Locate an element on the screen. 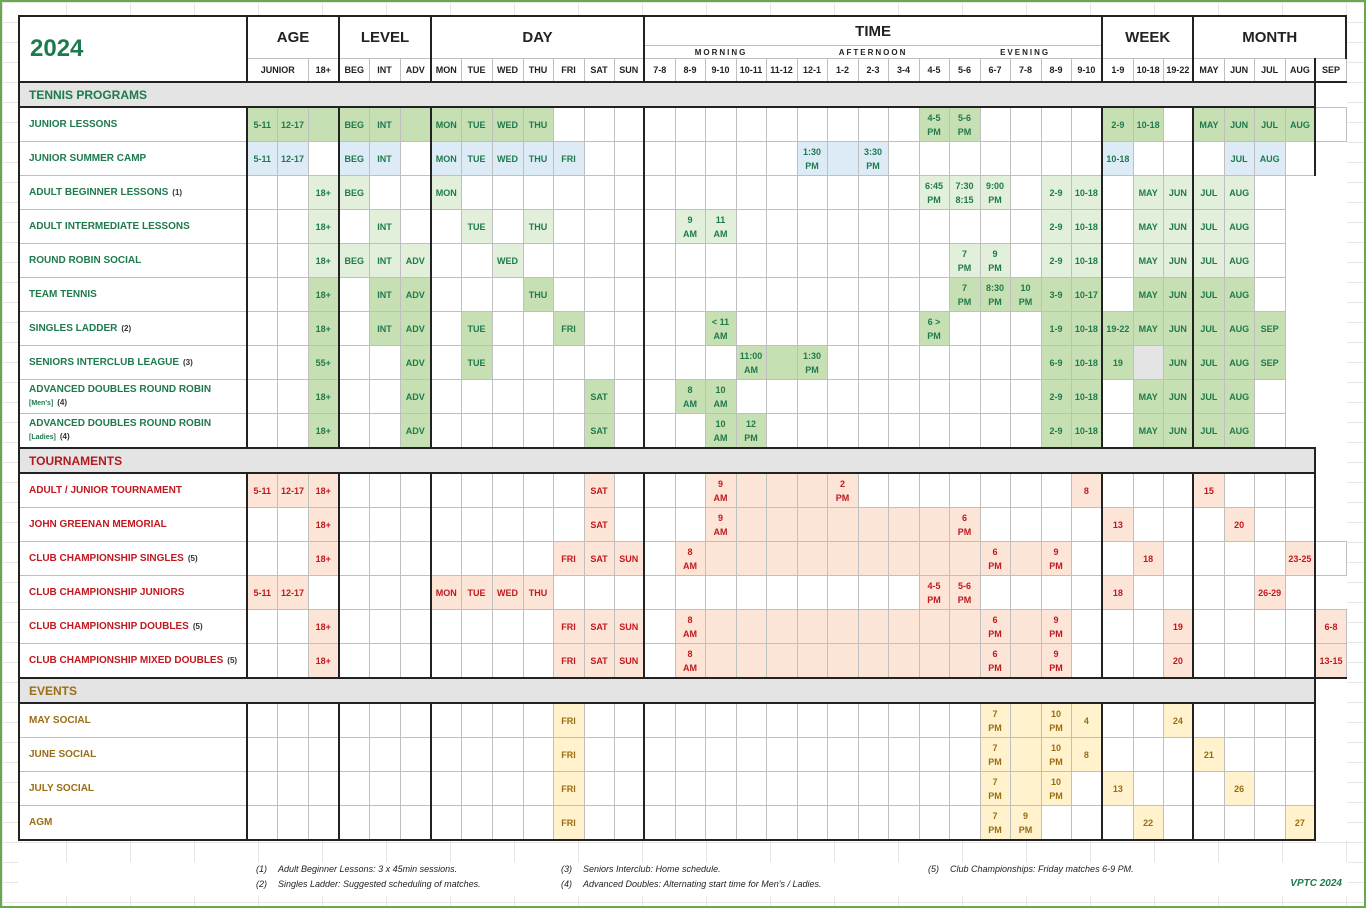 The image size is (1366, 908). cell-month-may: JUL is located at coordinates (1208, 260).